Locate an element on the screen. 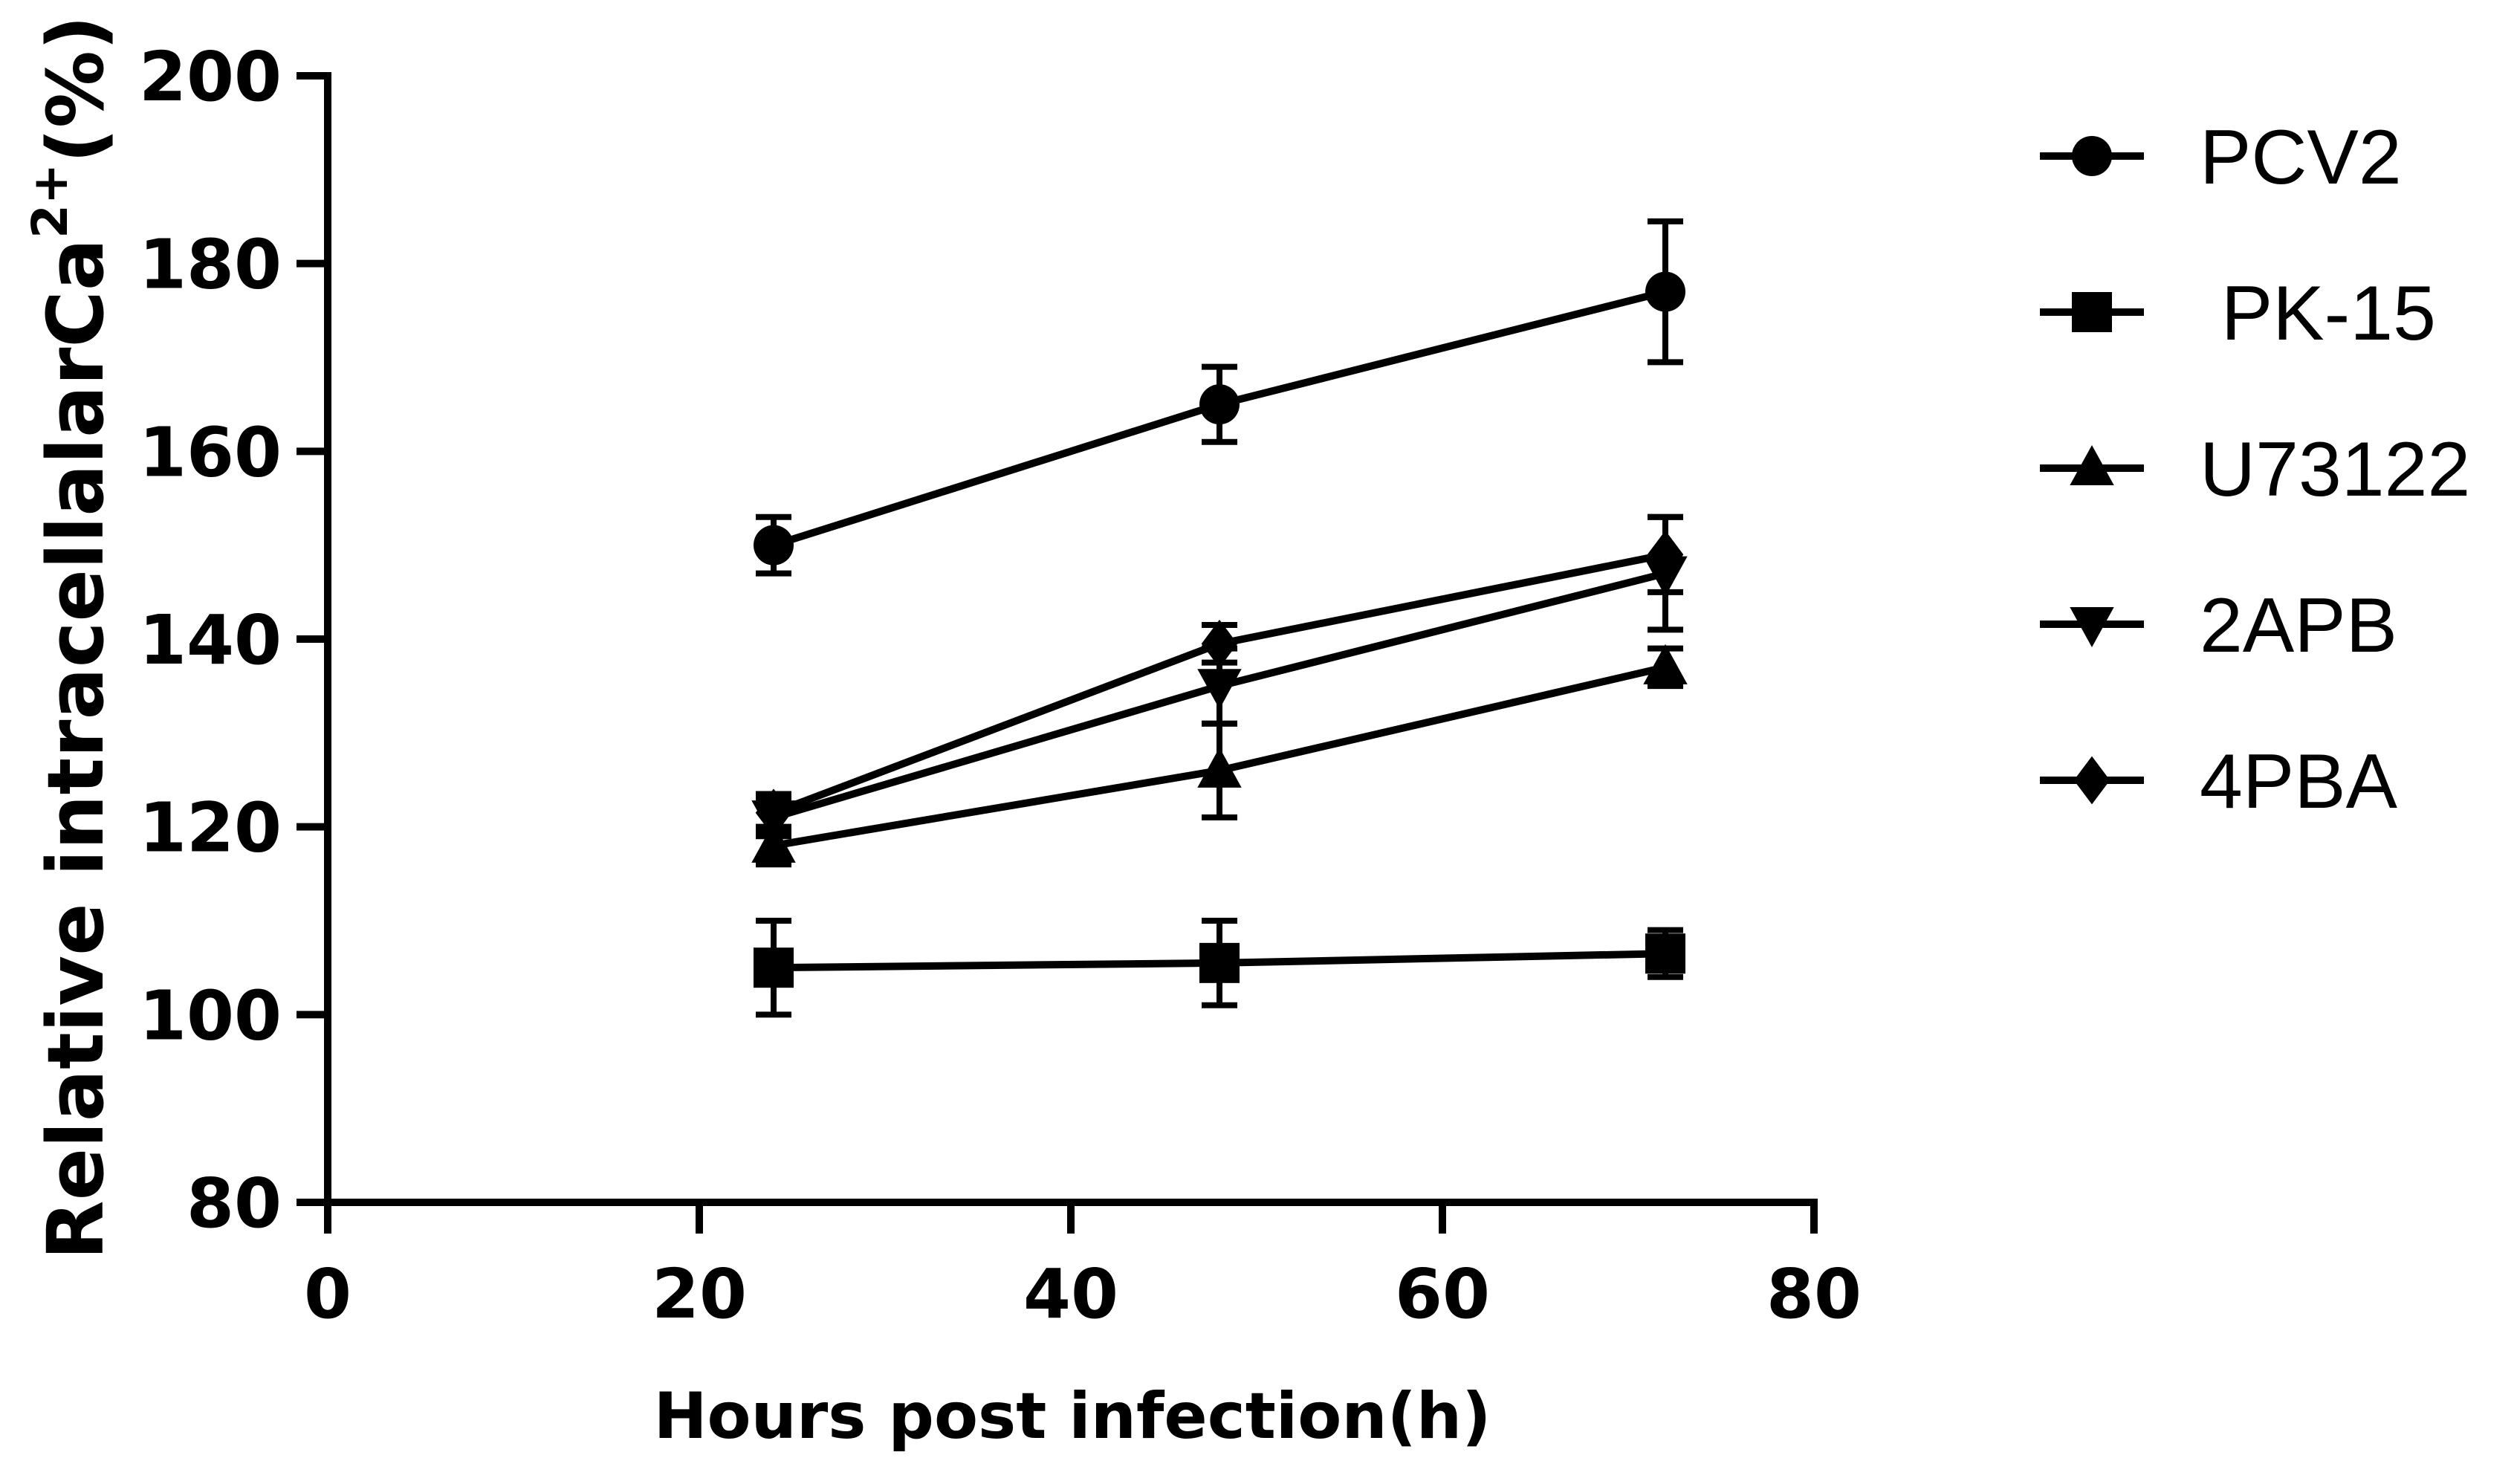 The width and height of the screenshot is (2514, 1484). y-axis-title-superscript: 2+ is located at coordinates (50, 201).